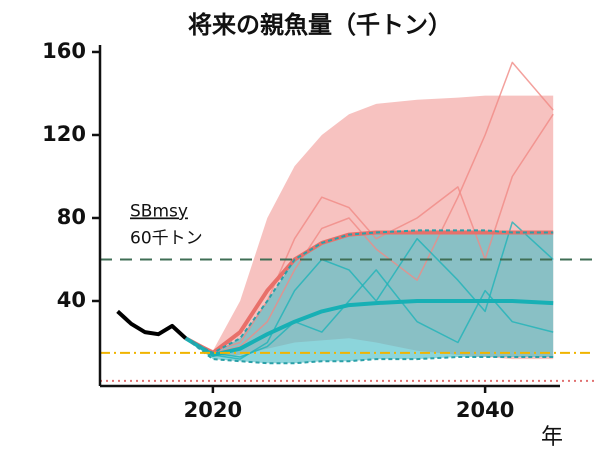 Image resolution: width=594 pixels, height=452 pixels. What do you see at coordinates (213, 410) in the screenshot?
I see `x-tick-label: 2020` at bounding box center [213, 410].